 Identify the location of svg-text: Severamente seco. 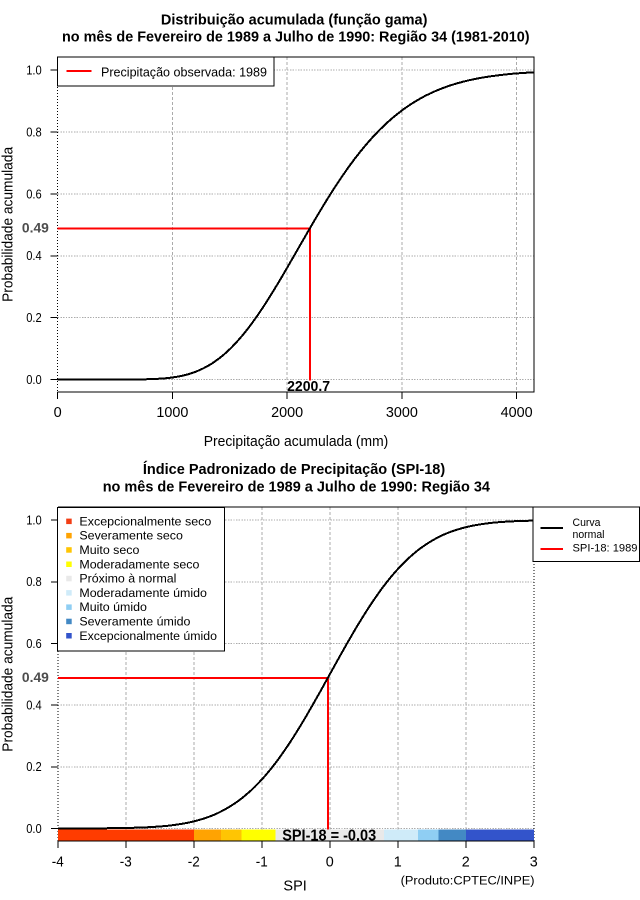
(131, 536).